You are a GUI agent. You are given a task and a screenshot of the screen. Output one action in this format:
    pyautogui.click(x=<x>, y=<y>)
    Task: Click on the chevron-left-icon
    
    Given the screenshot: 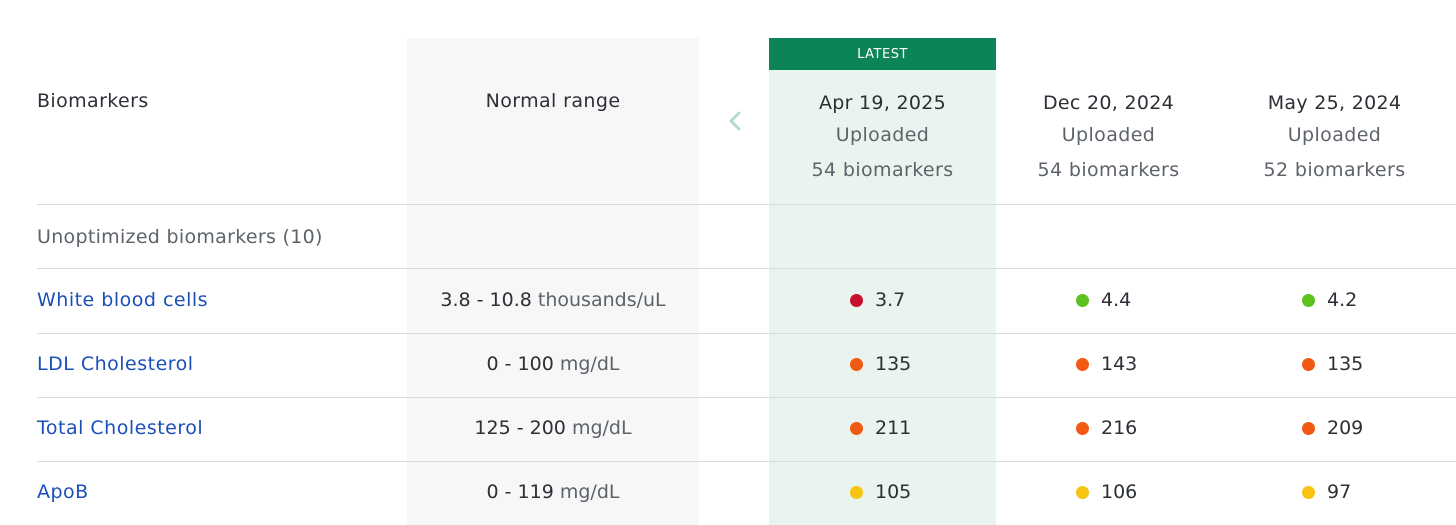 What is the action you would take?
    pyautogui.click(x=735, y=121)
    